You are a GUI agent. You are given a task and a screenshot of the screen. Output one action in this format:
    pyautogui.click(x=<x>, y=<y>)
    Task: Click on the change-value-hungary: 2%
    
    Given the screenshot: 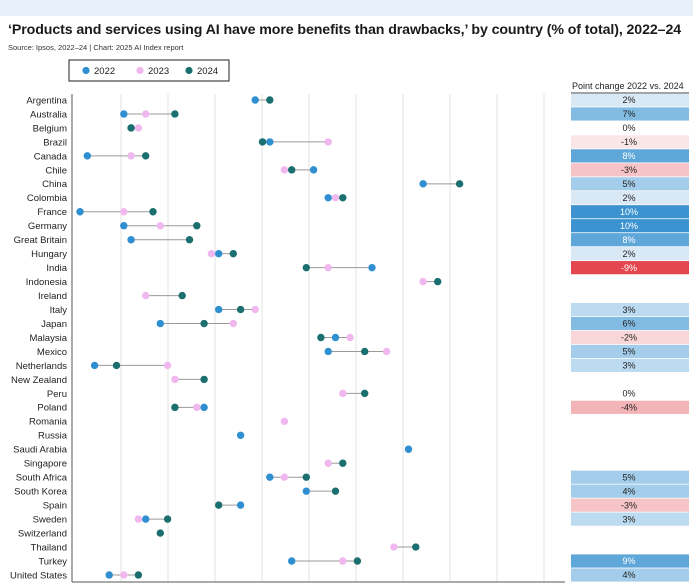 What is the action you would take?
    pyautogui.click(x=628, y=254)
    